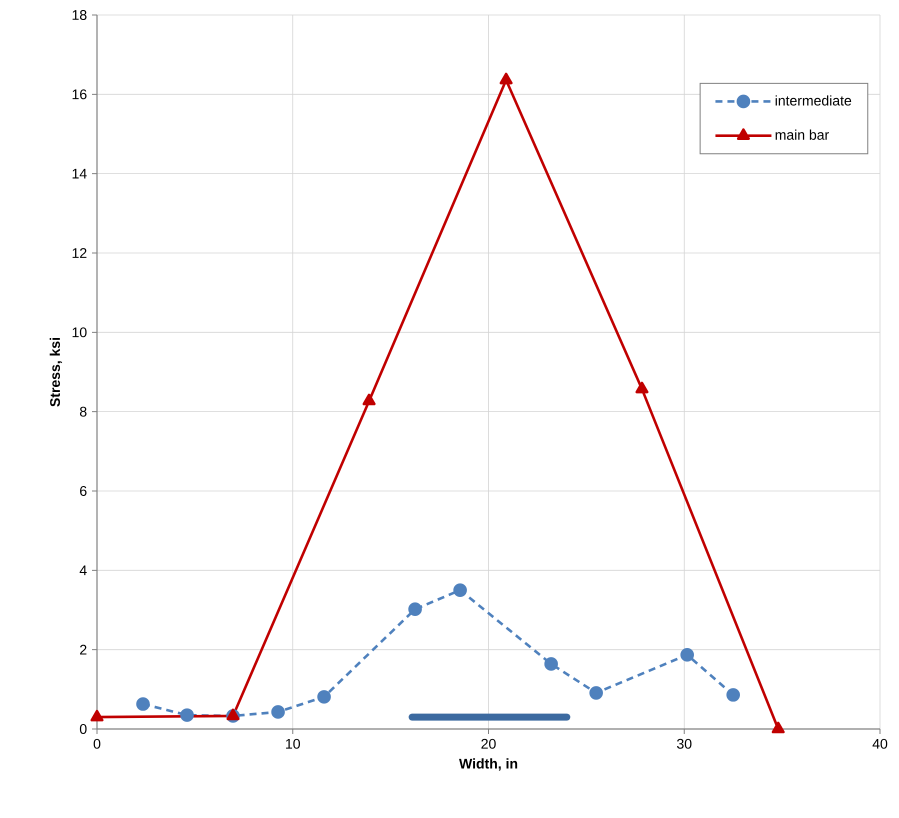  What do you see at coordinates (79, 173) in the screenshot?
I see `y-tick-label: 14` at bounding box center [79, 173].